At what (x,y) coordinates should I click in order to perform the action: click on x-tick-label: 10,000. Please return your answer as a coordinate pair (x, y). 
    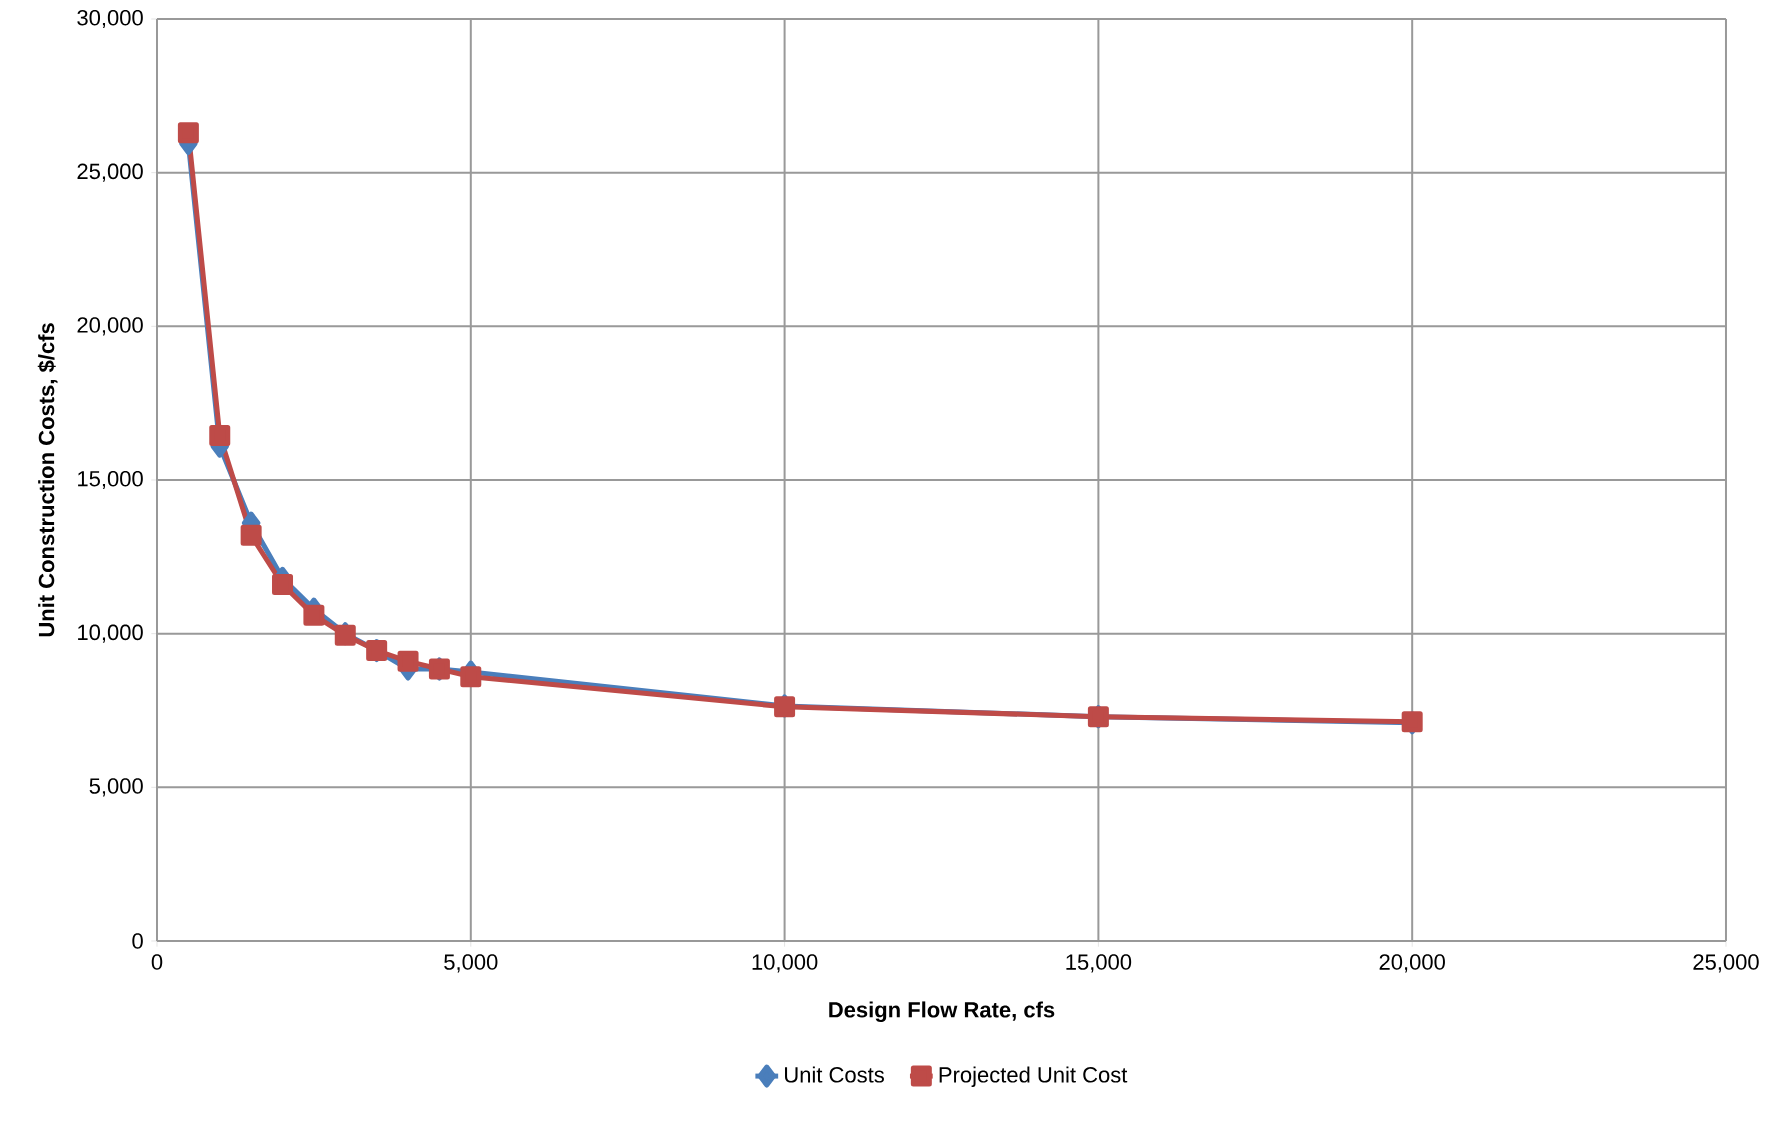
    Looking at the image, I should click on (785, 963).